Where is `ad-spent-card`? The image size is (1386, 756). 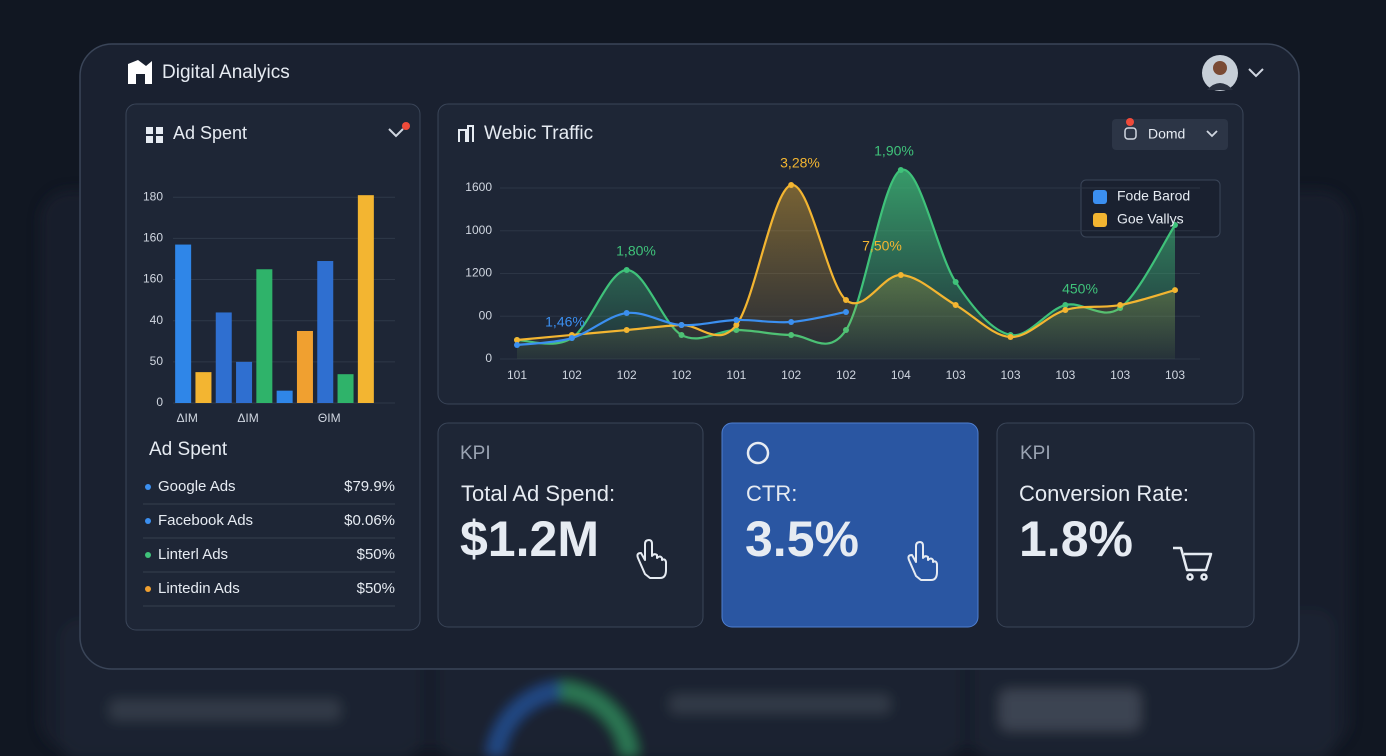 ad-spent-card is located at coordinates (273, 367).